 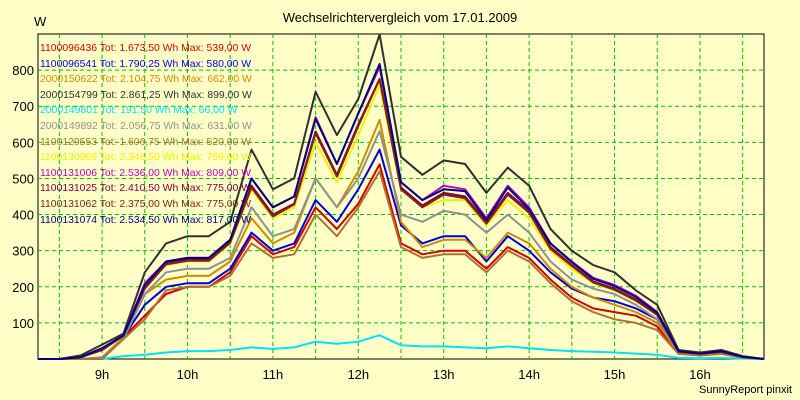 I want to click on x-tick-label: 10h, so click(x=188, y=374).